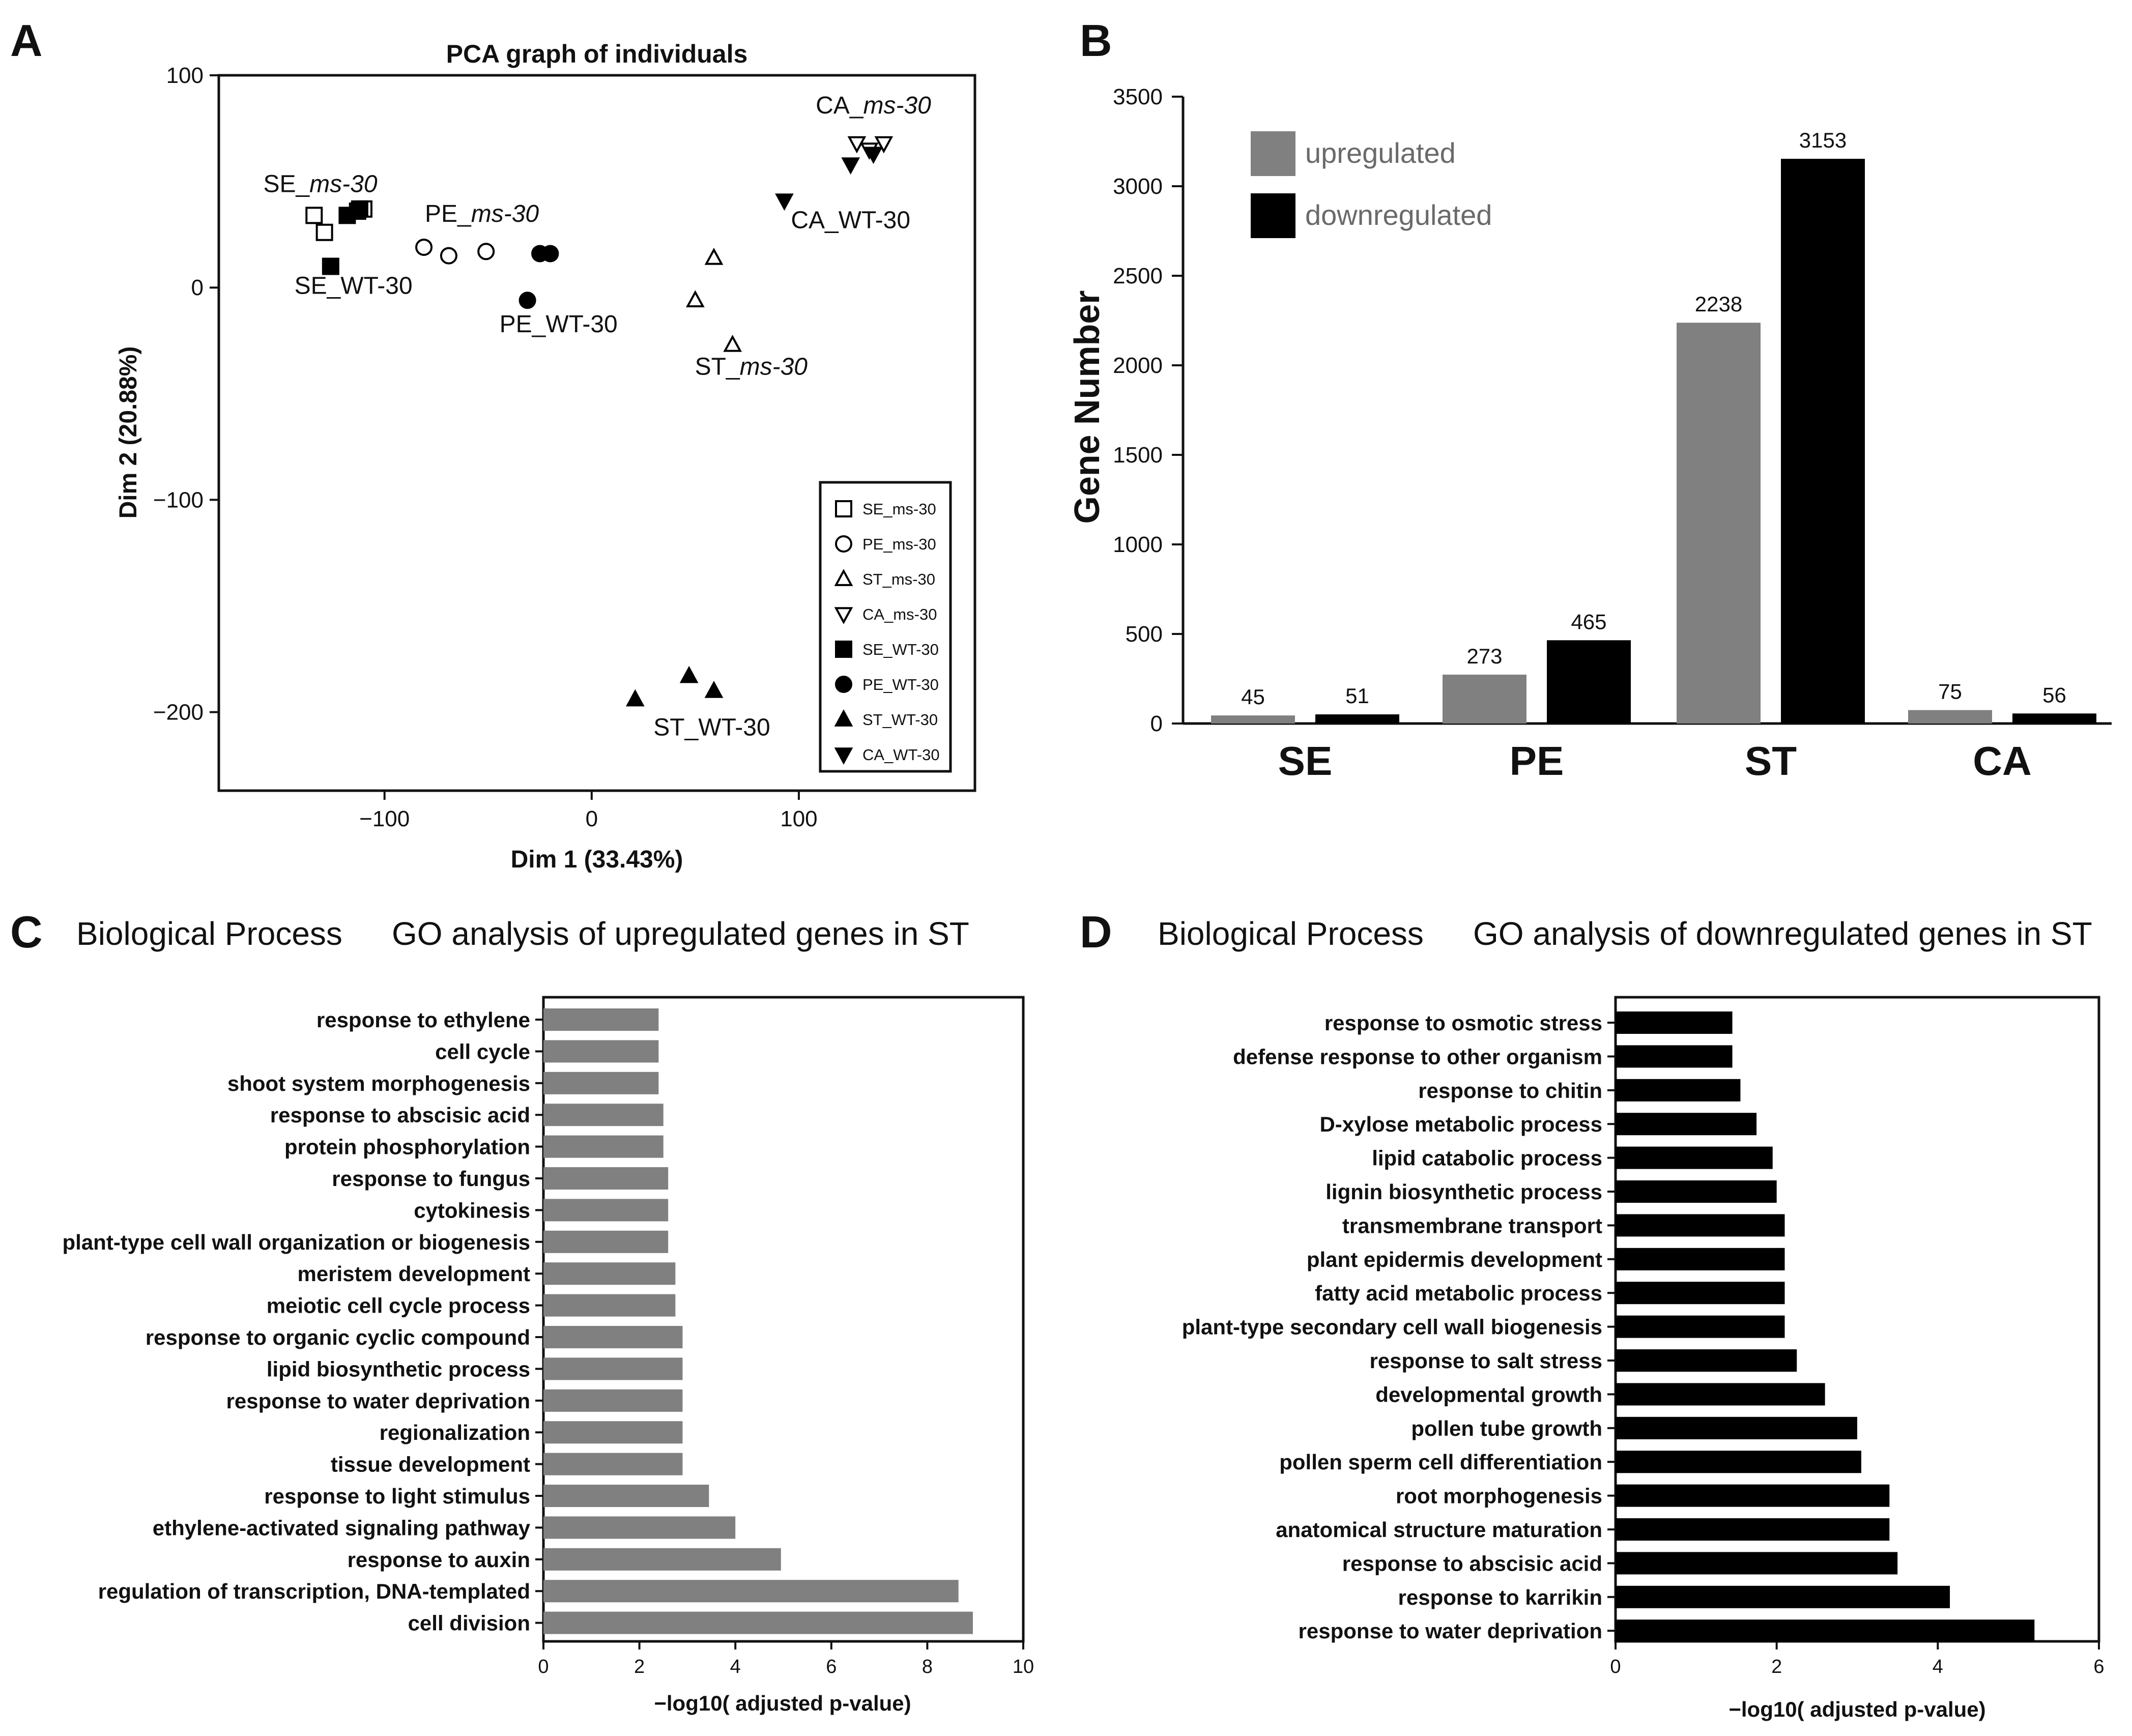  I want to click on go-up-bar-shoot-system-morphogenesis, so click(601, 1083).